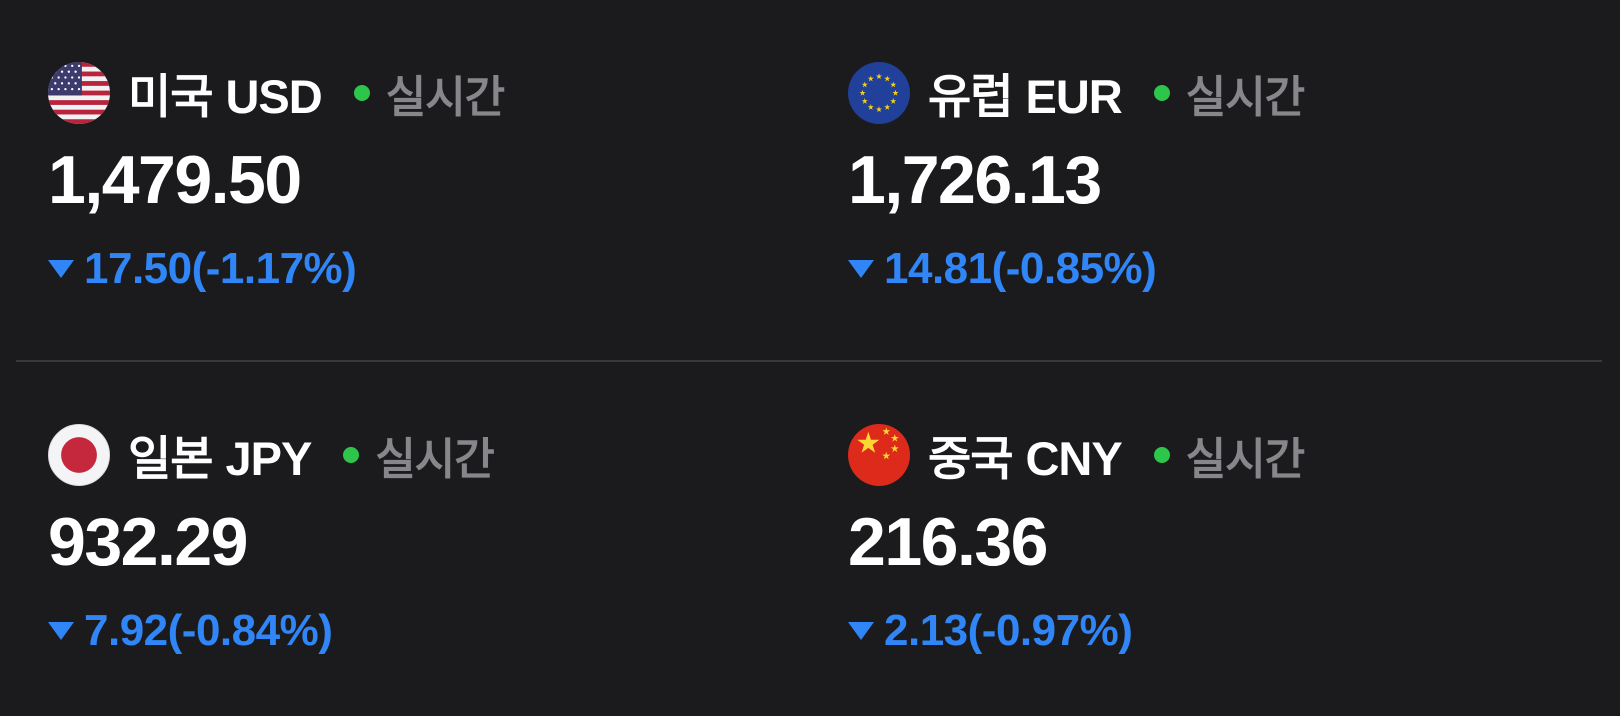 The image size is (1620, 716). I want to click on change-text: 7.92(-0.84%), so click(208, 631).